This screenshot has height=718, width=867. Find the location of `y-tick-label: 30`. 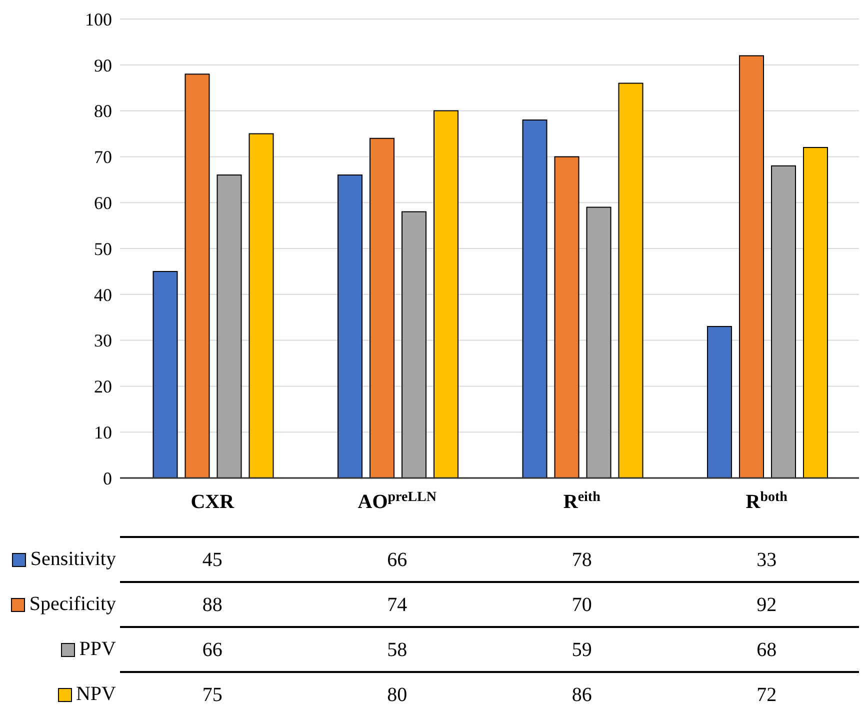

y-tick-label: 30 is located at coordinates (103, 340).